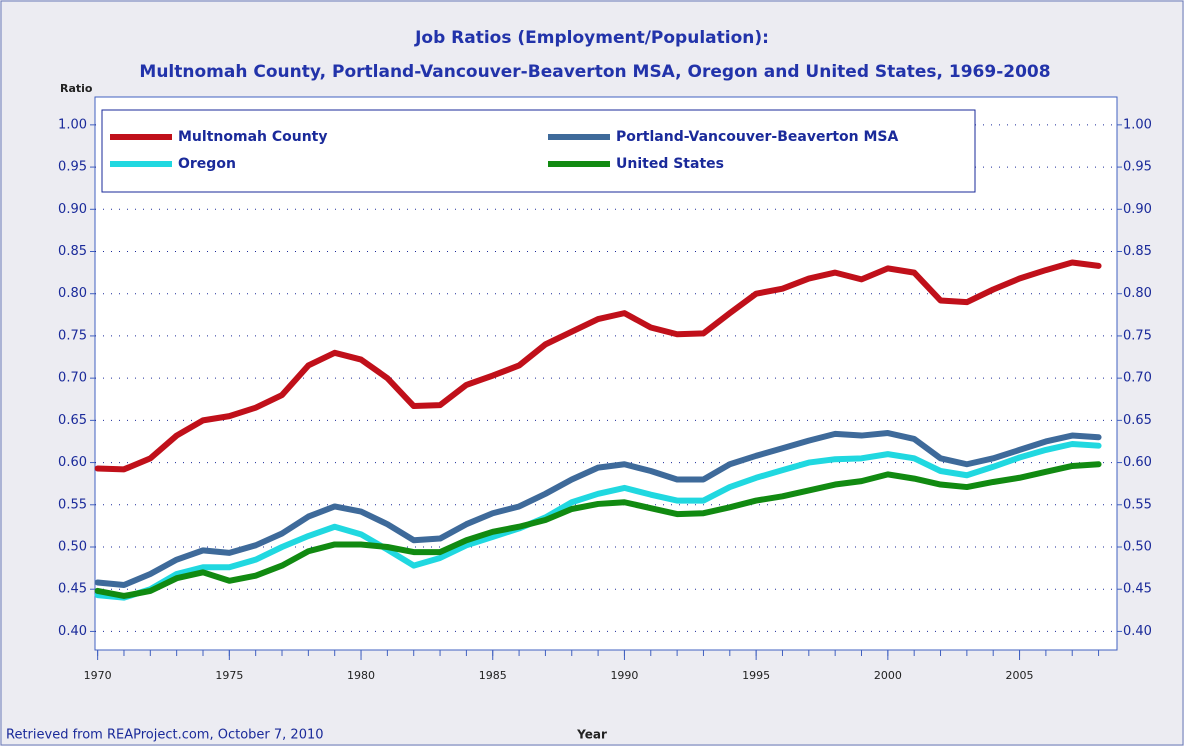 The height and width of the screenshot is (746, 1184). Describe the element at coordinates (72, 167) in the screenshot. I see `y-tick-label: 0.95` at that location.